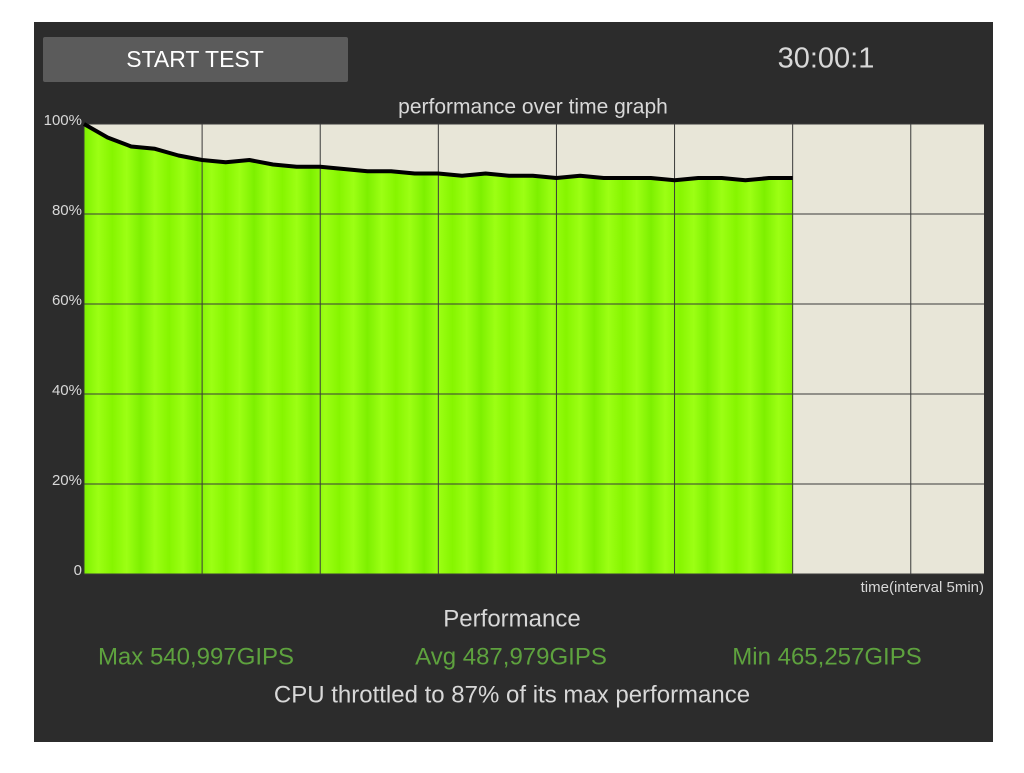 This screenshot has width=1024, height=773. I want to click on performance-line, so click(438, 152).